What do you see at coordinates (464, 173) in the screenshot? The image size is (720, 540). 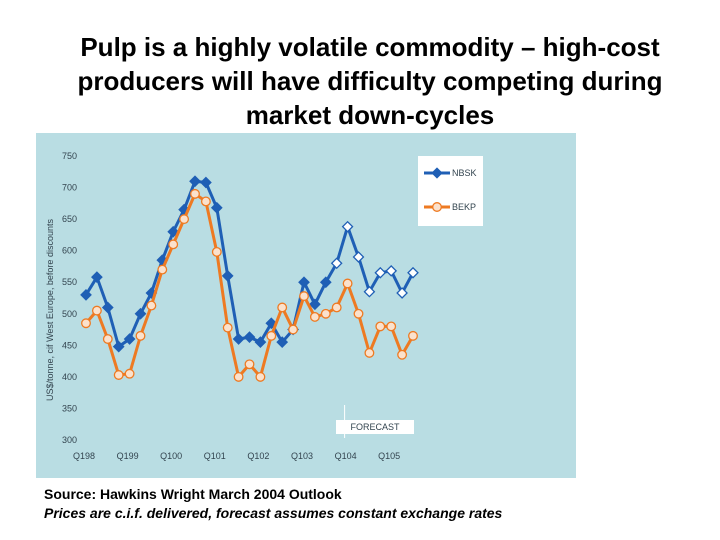 I see `legend-label: NBSK` at bounding box center [464, 173].